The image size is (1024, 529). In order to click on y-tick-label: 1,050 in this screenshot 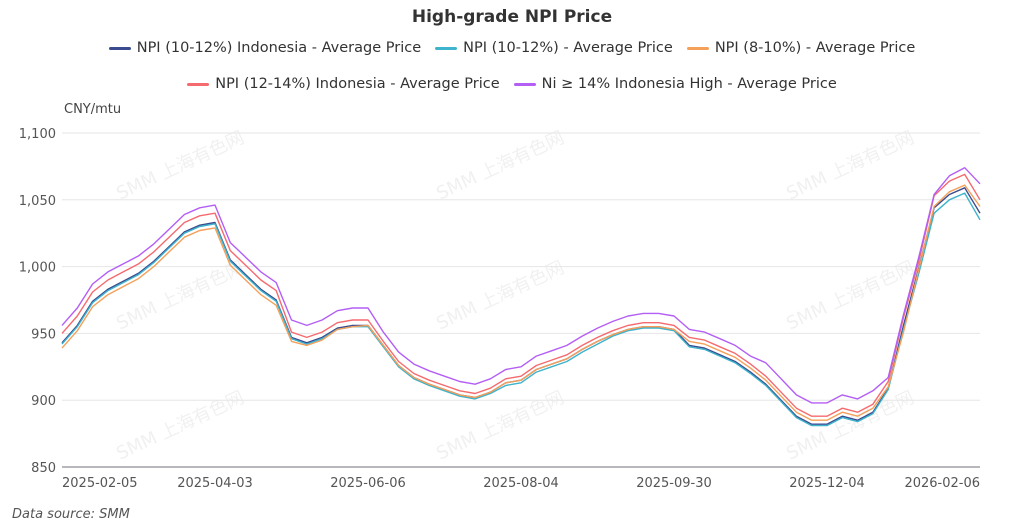, I will do `click(37, 201)`.